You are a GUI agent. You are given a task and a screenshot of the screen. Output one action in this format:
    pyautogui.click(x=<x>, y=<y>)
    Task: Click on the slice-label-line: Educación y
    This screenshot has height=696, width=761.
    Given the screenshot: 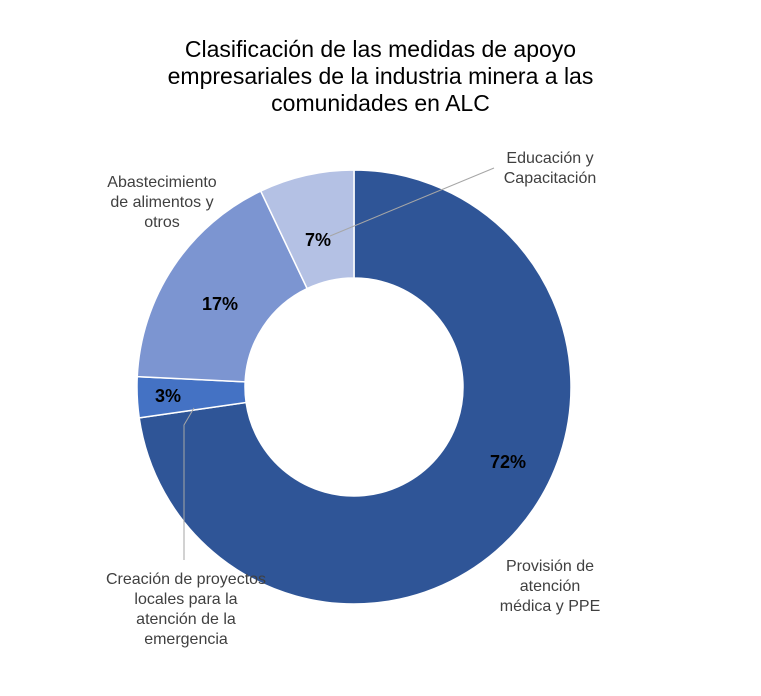 What is the action you would take?
    pyautogui.click(x=550, y=158)
    